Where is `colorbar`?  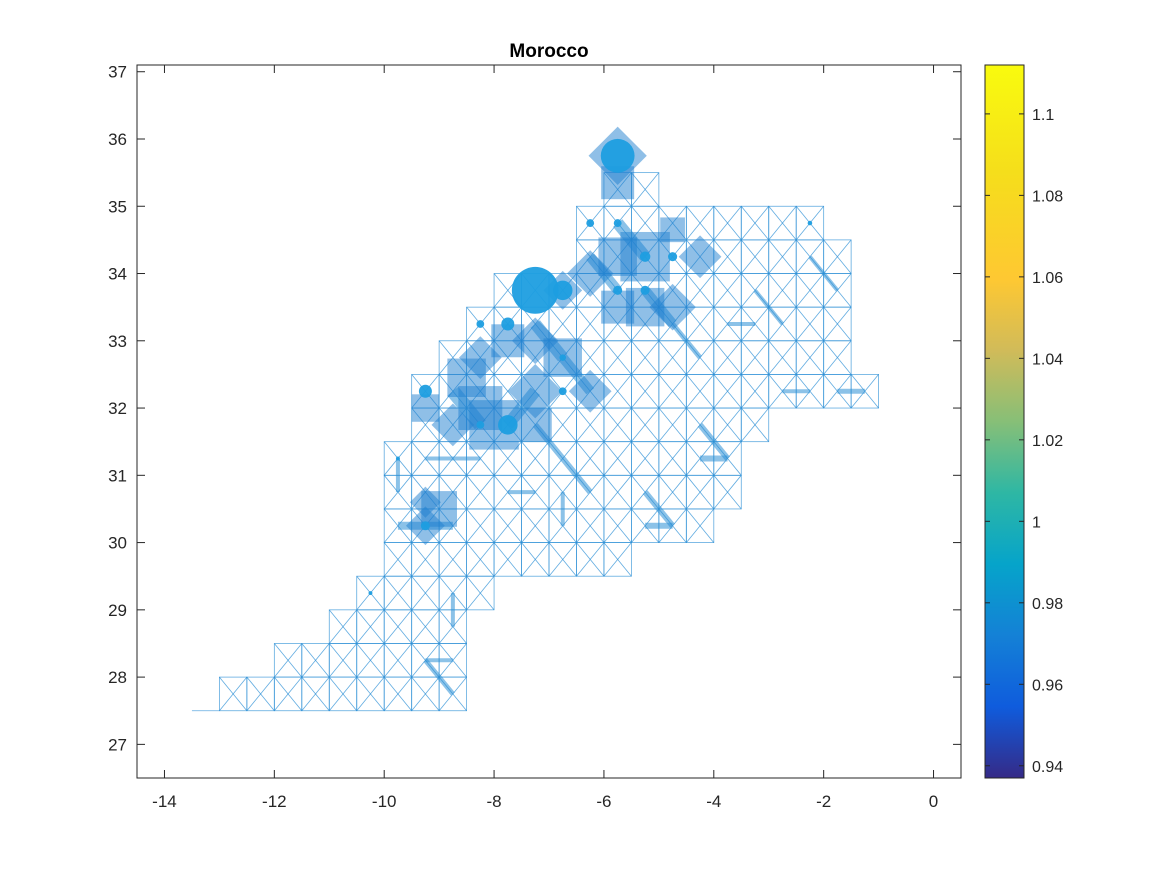
colorbar is located at coordinates (1004, 421).